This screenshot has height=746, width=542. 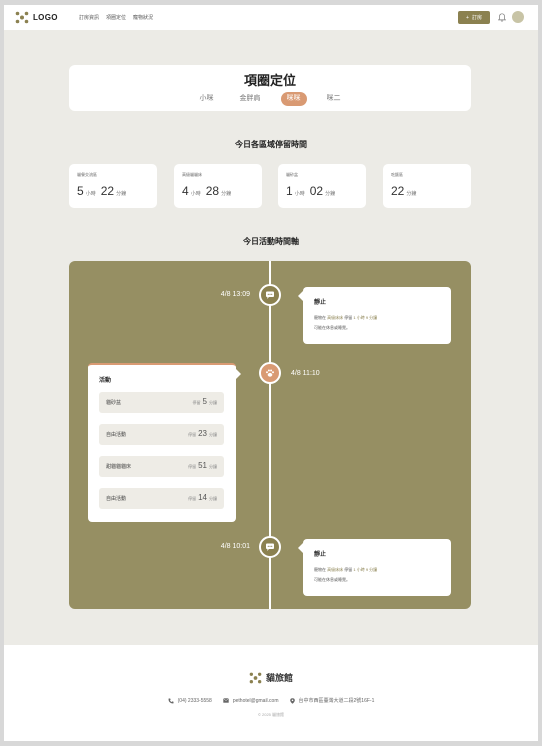 What do you see at coordinates (171, 700) in the screenshot?
I see `phone-icon` at bounding box center [171, 700].